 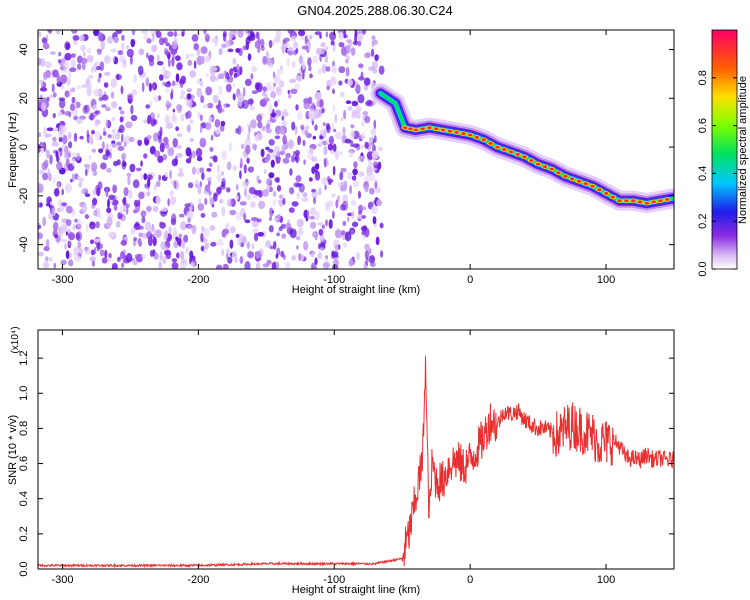 I want to click on colorbar-gradient, so click(x=724, y=149).